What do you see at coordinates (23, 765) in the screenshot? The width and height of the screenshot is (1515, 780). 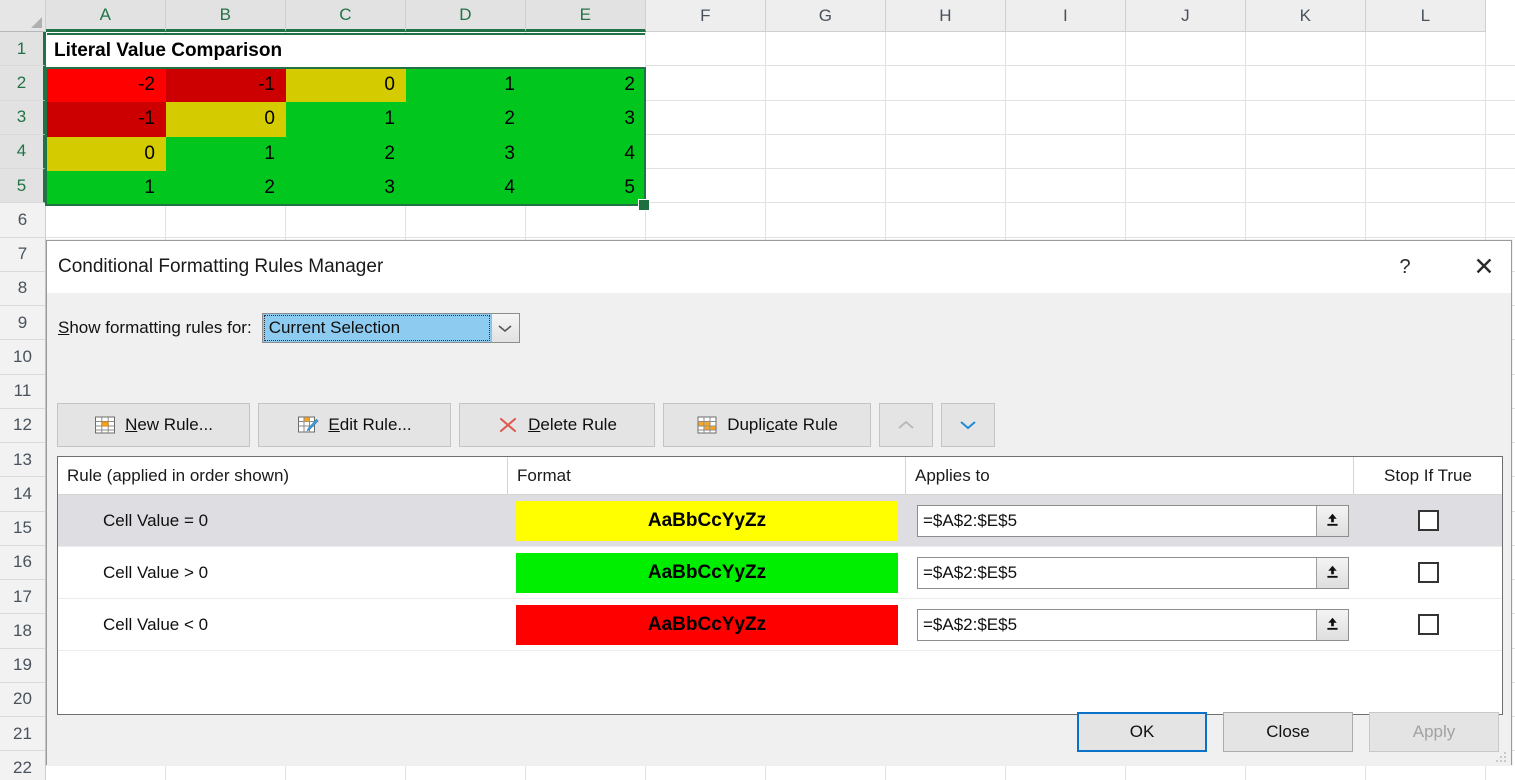 I see `row-header-22: 22` at bounding box center [23, 765].